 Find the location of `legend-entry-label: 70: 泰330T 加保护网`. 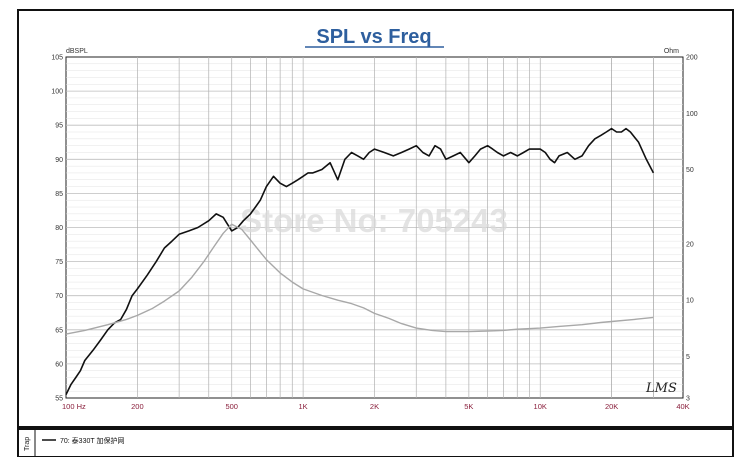

legend-entry-label: 70: 泰330T 加保护网 is located at coordinates (92, 440).